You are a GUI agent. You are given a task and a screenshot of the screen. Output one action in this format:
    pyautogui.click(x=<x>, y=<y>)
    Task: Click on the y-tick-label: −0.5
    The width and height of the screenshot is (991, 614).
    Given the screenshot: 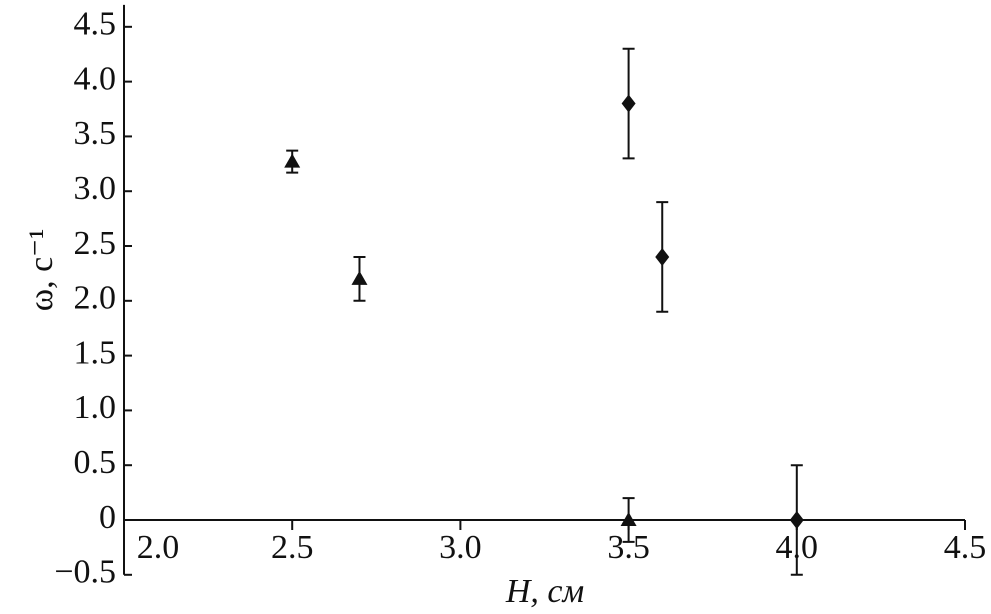 What is the action you would take?
    pyautogui.click(x=85, y=572)
    